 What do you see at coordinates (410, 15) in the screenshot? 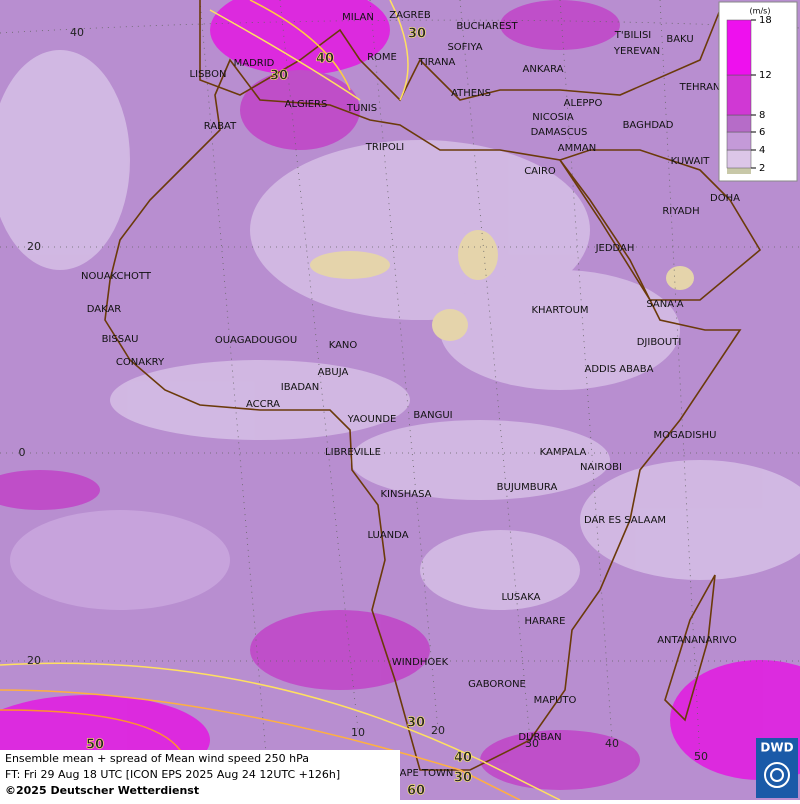
I see `city-label: ZAGREB` at bounding box center [410, 15].